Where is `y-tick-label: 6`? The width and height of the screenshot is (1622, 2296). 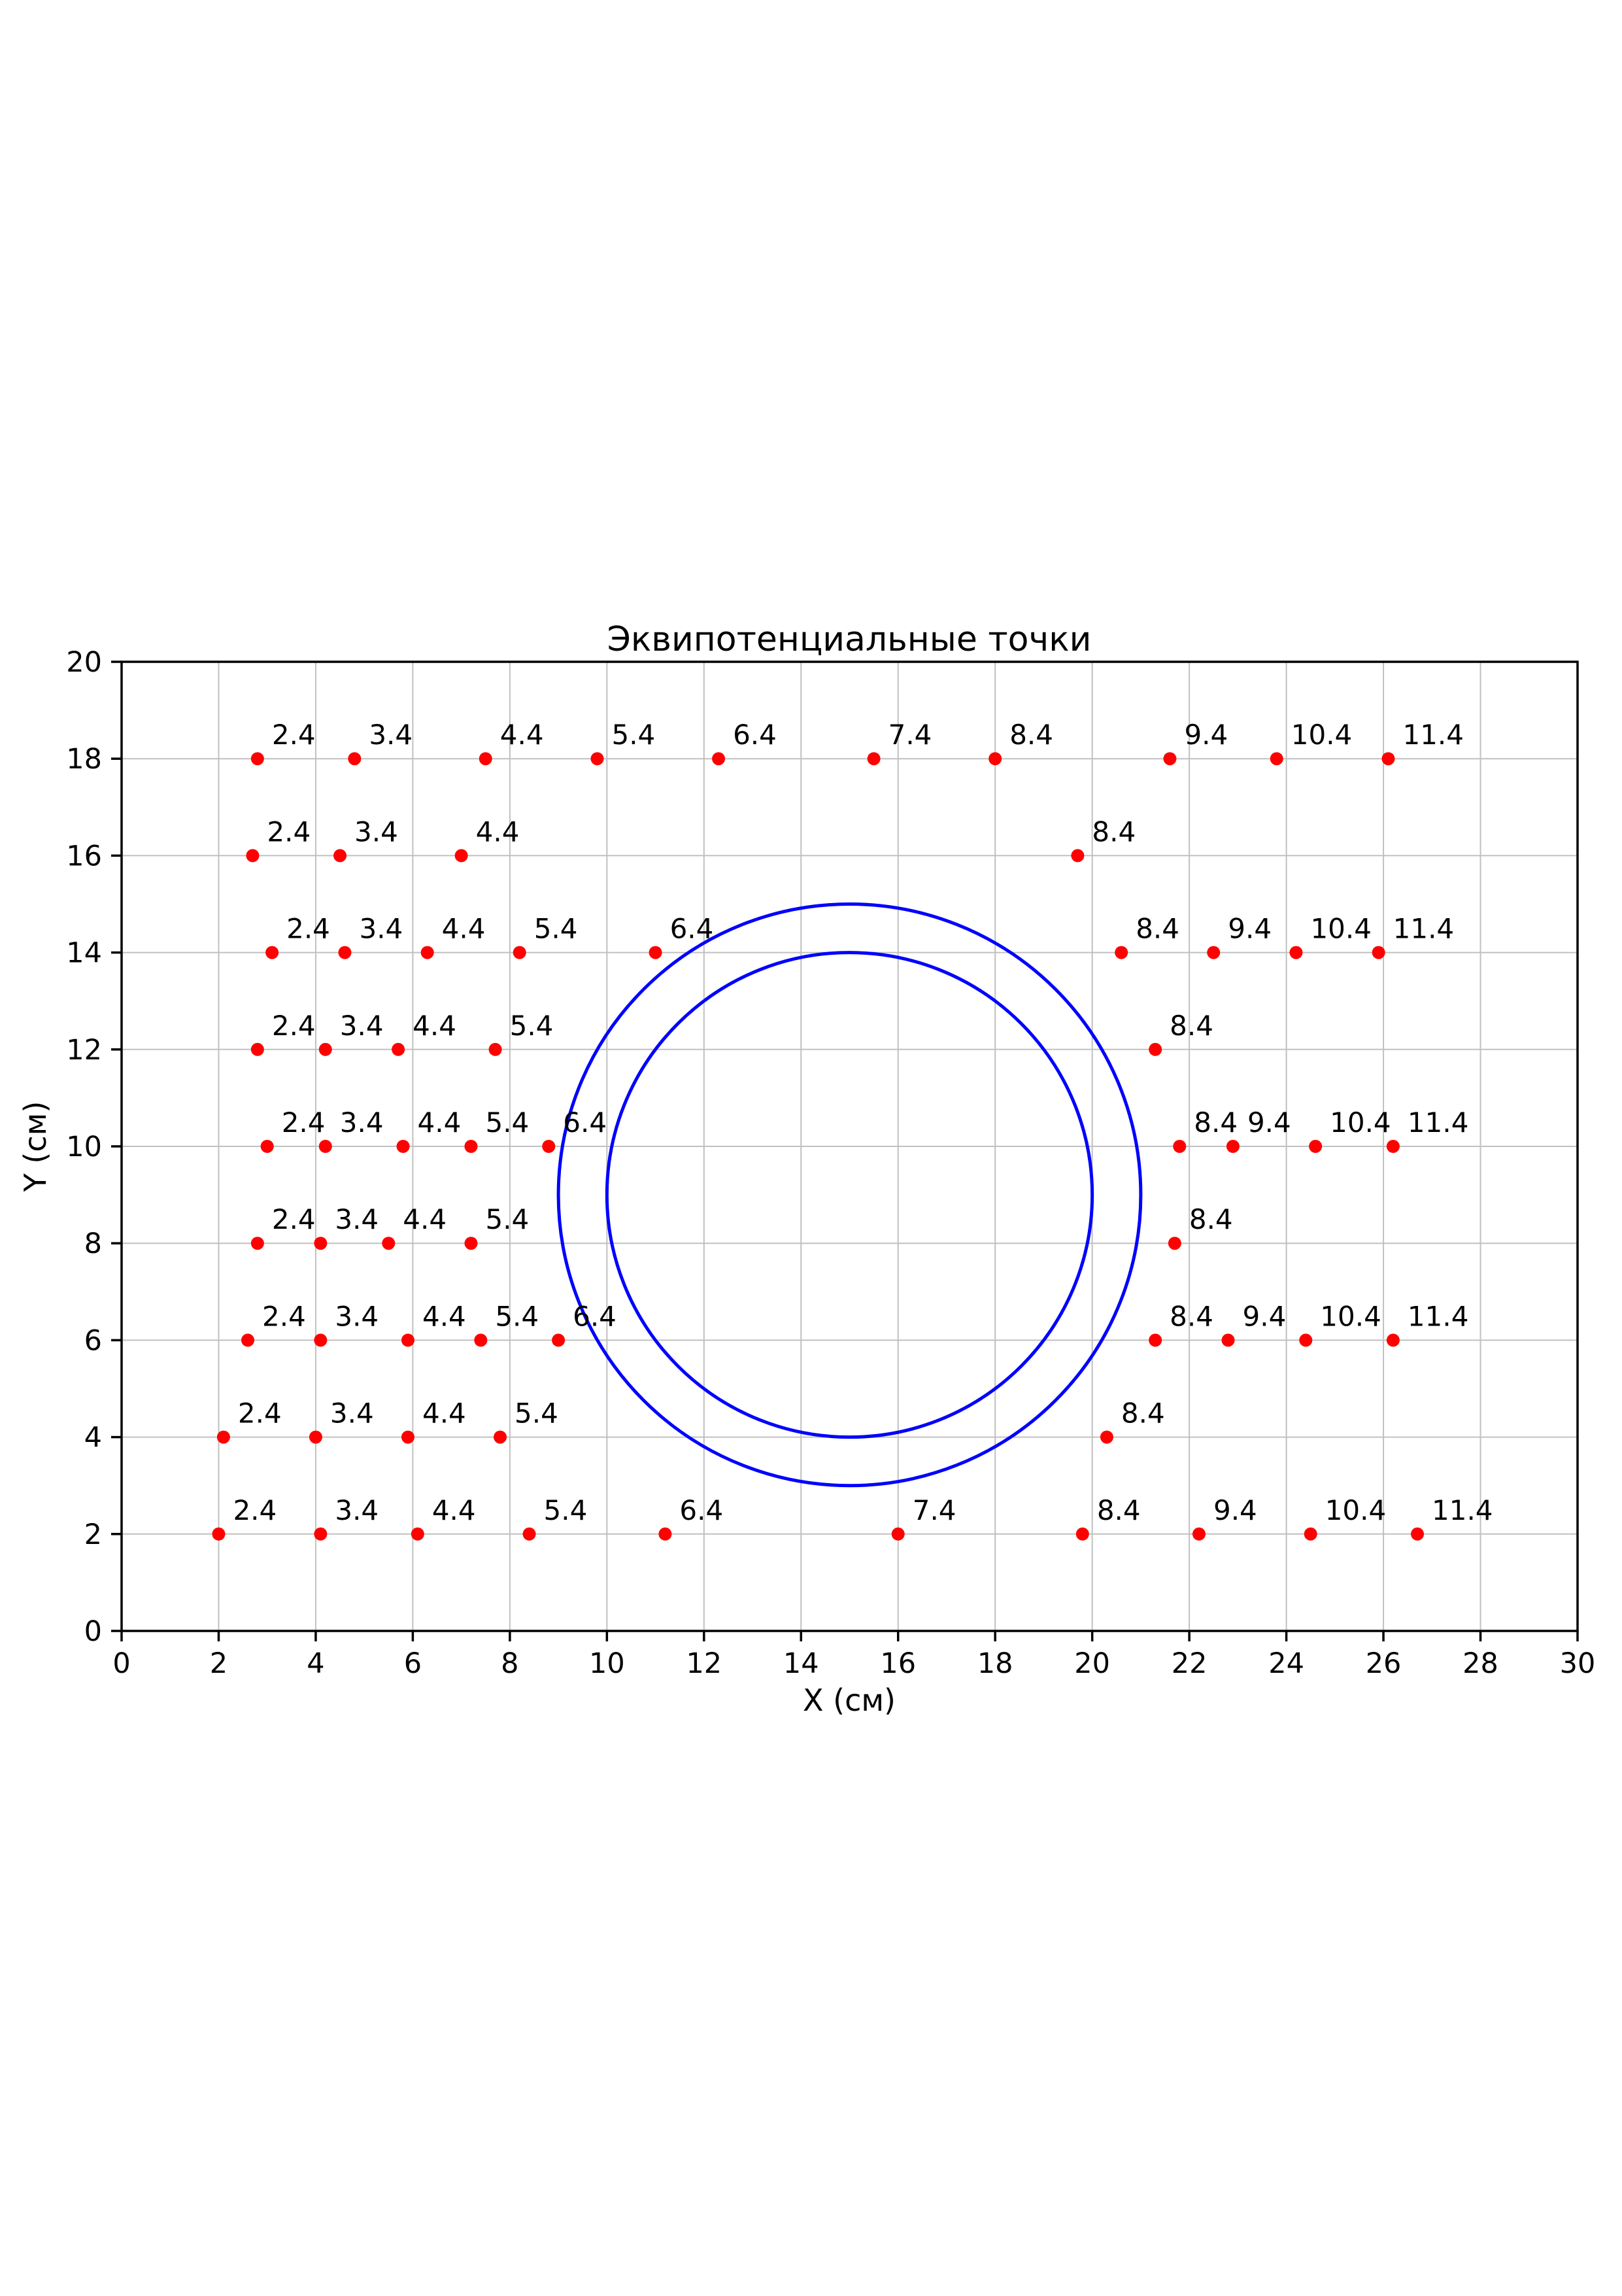 y-tick-label: 6 is located at coordinates (93, 1341).